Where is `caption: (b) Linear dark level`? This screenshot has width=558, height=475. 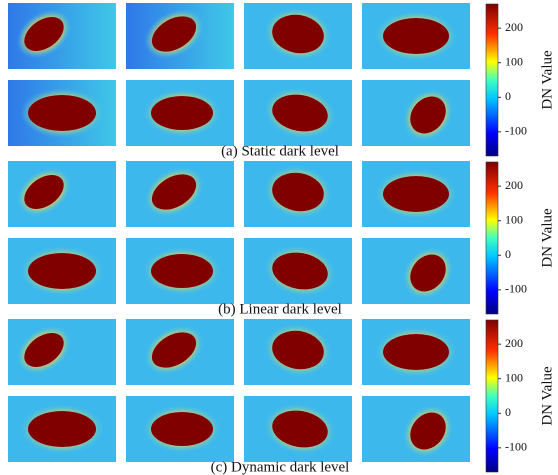 caption: (b) Linear dark level is located at coordinates (280, 309).